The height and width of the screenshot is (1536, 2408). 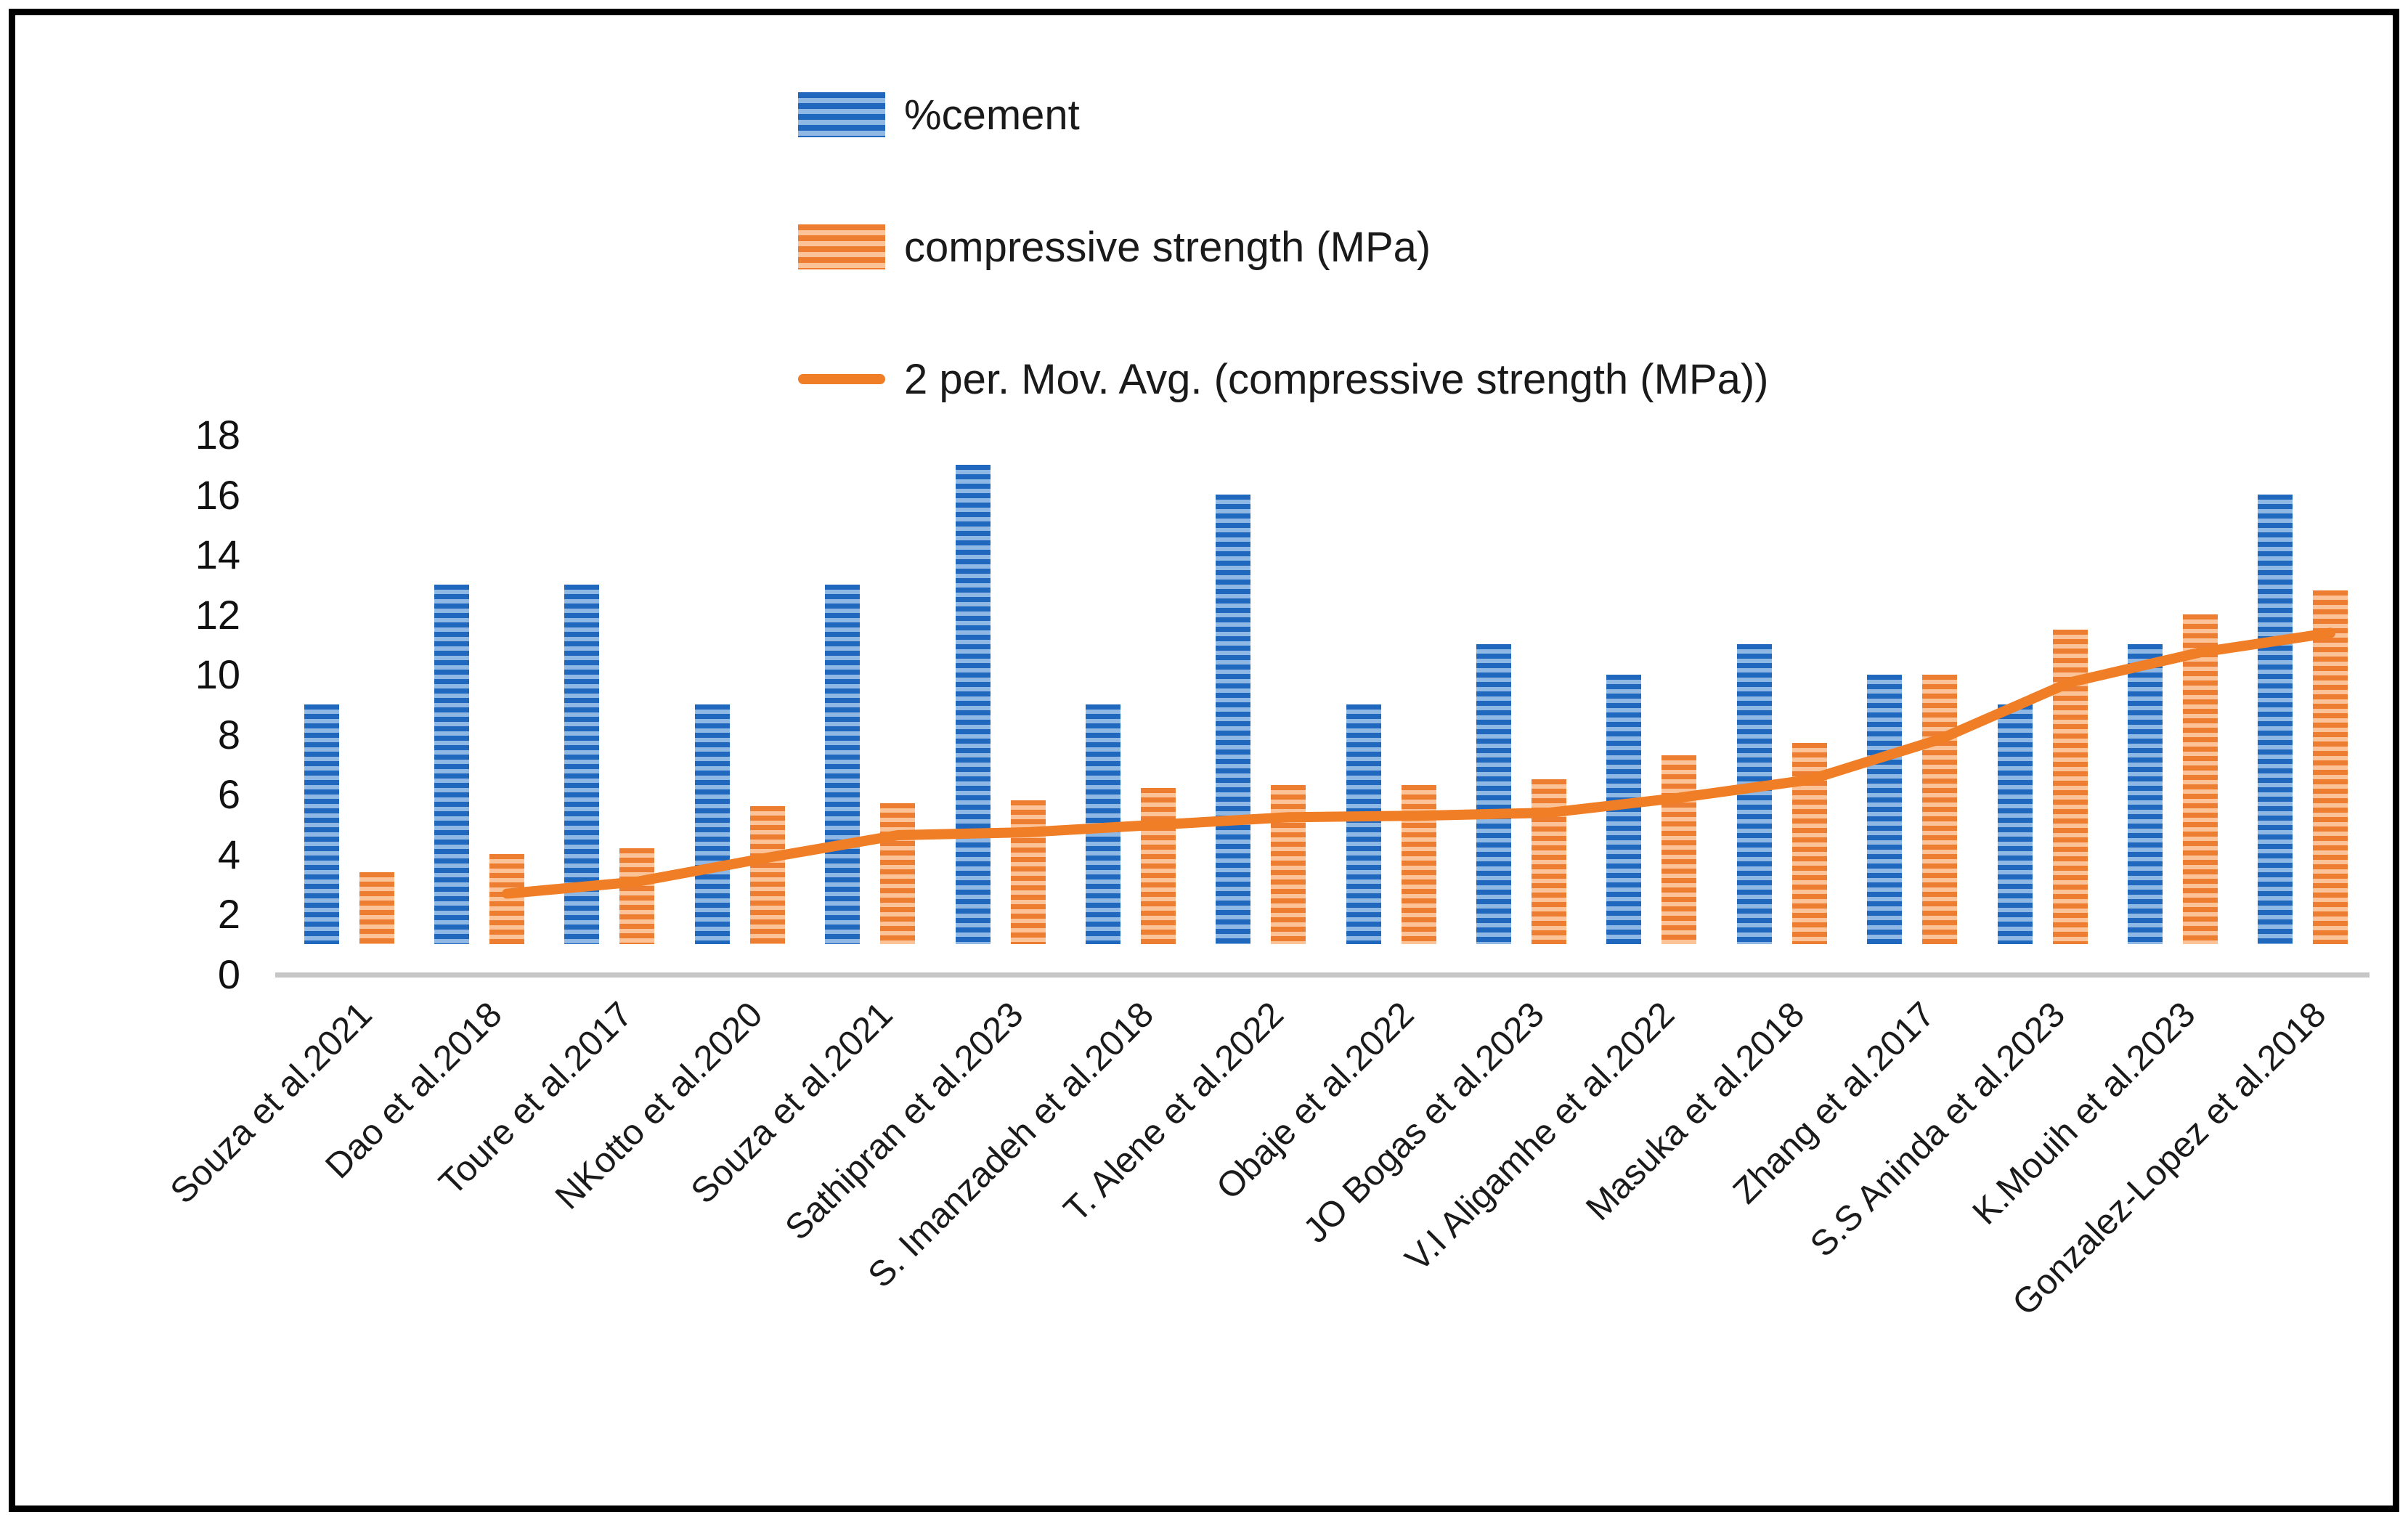 I want to click on x-axis-line, so click(x=1322, y=975).